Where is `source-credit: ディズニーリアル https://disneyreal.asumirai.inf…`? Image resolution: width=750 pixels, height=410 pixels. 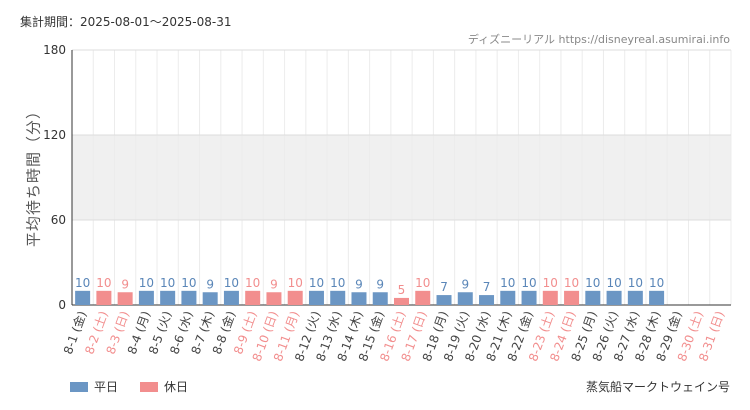
source-credit: ディズニーリアル https://disneyreal.asumirai.inf… is located at coordinates (598, 39).